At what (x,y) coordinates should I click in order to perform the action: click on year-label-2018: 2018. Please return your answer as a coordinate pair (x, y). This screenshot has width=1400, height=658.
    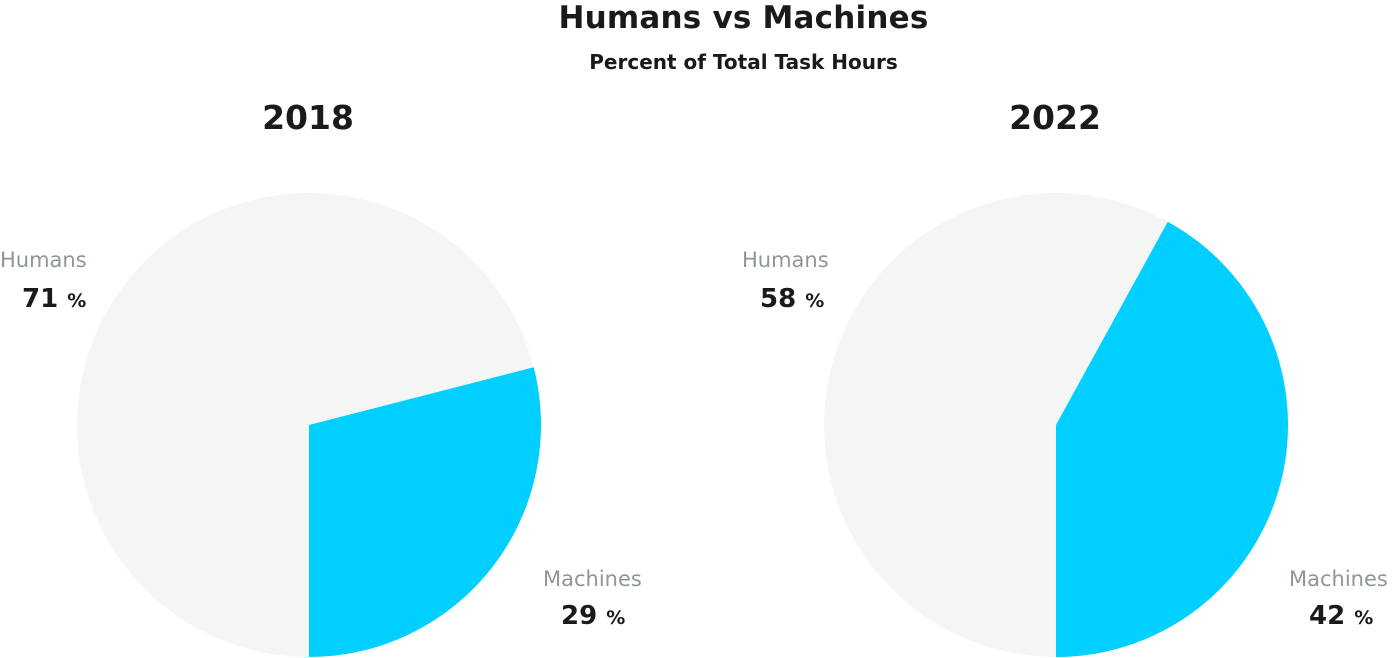
    Looking at the image, I should click on (308, 117).